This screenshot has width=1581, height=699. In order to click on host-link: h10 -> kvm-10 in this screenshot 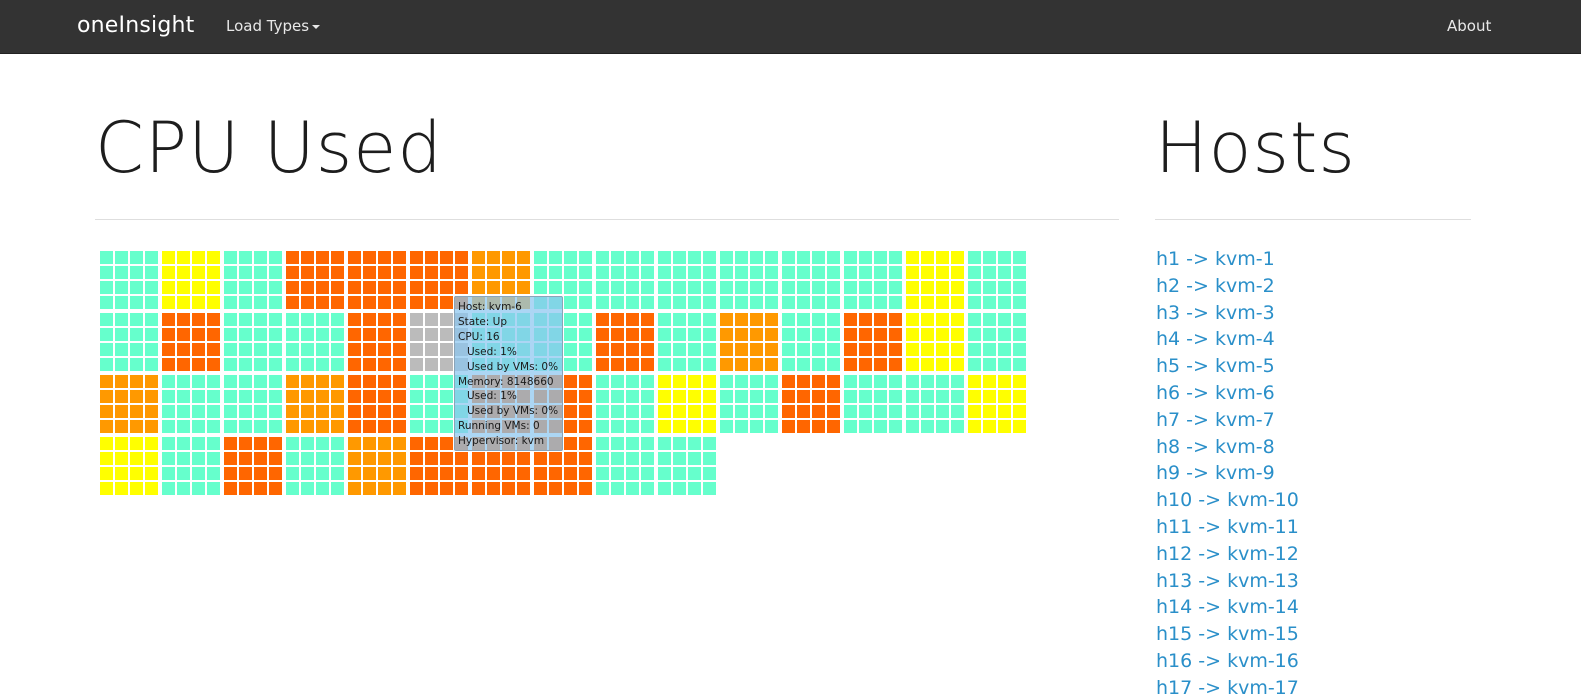, I will do `click(1227, 500)`.